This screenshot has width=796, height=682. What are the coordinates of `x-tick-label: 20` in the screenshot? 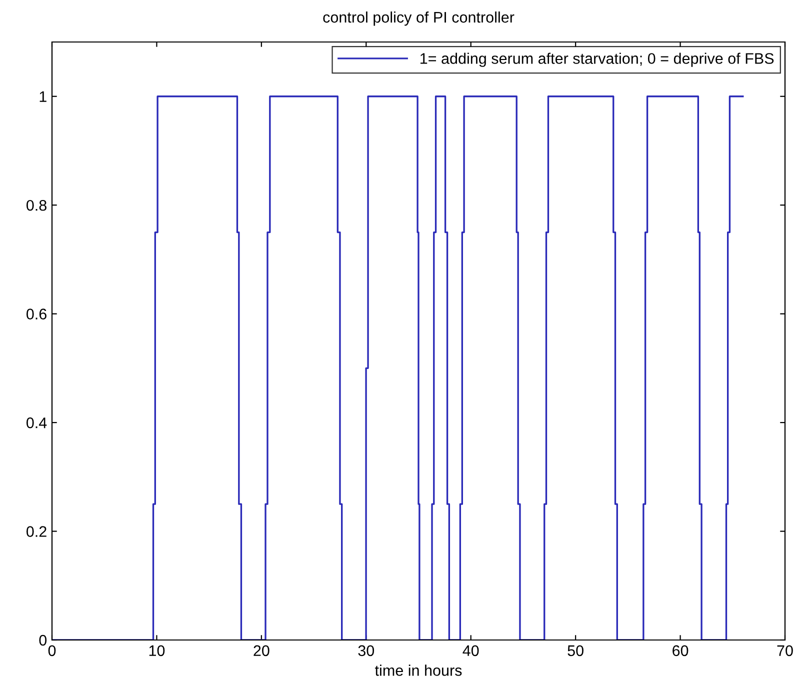 It's located at (262, 650).